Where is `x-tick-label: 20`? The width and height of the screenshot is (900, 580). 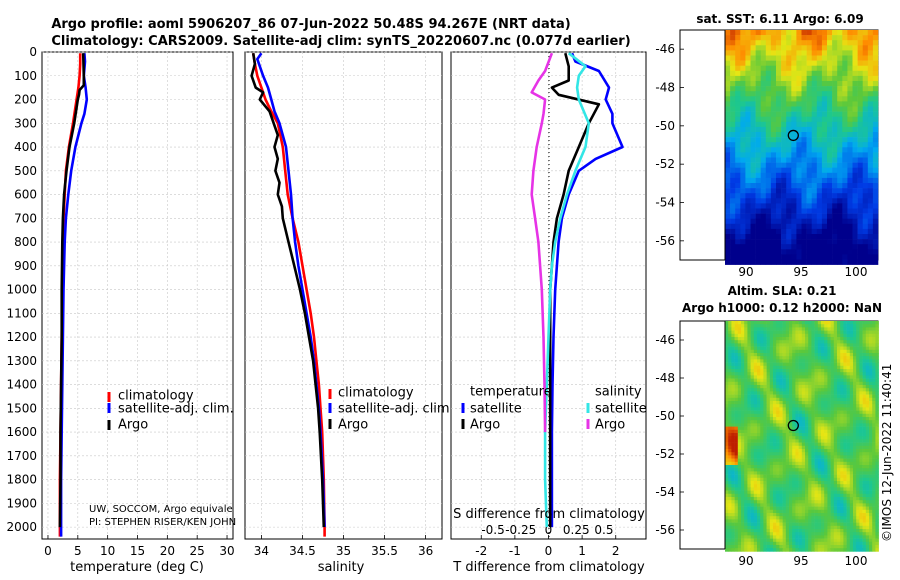 x-tick-label: 20 is located at coordinates (167, 551).